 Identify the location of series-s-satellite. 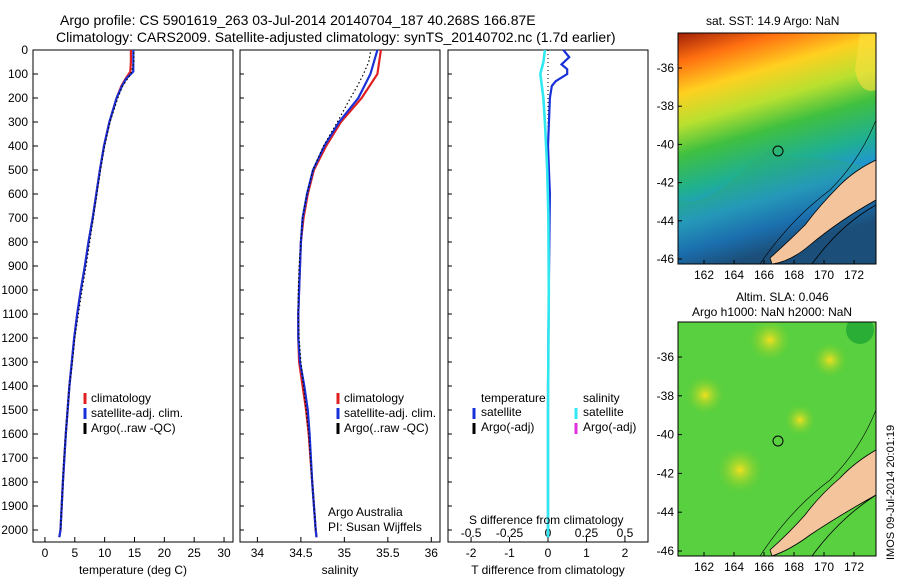
(544, 293).